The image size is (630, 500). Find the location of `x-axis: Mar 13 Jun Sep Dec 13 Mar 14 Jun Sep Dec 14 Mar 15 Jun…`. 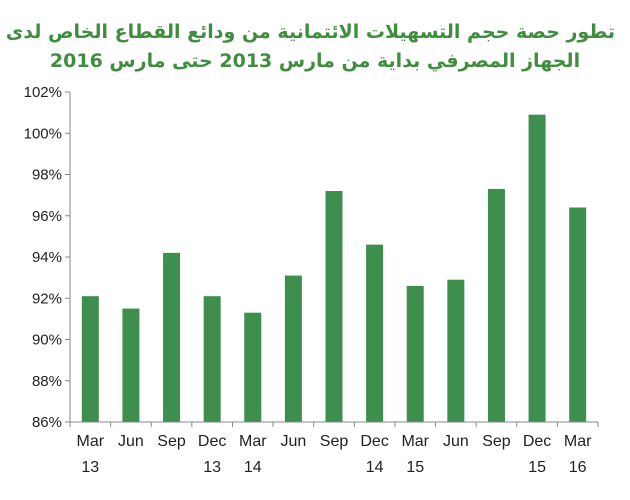

x-axis: Mar 13 Jun Sep Dec 13 Mar 14 Jun Sep Dec 14 Mar 15 Jun… is located at coordinates (334, 448).